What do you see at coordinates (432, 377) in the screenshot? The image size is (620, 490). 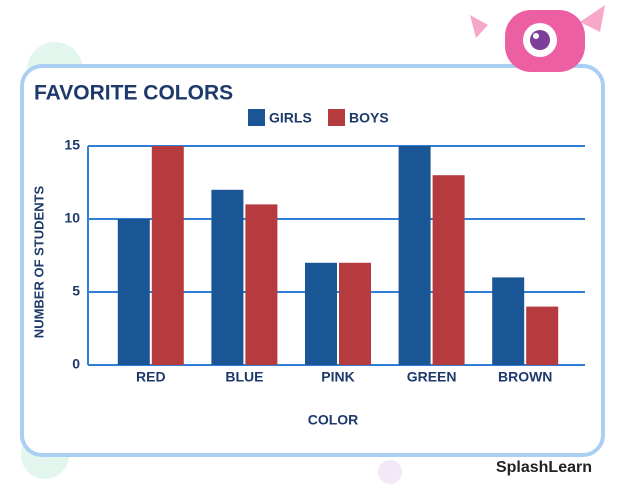 I see `x-tick-label: GREEN` at bounding box center [432, 377].